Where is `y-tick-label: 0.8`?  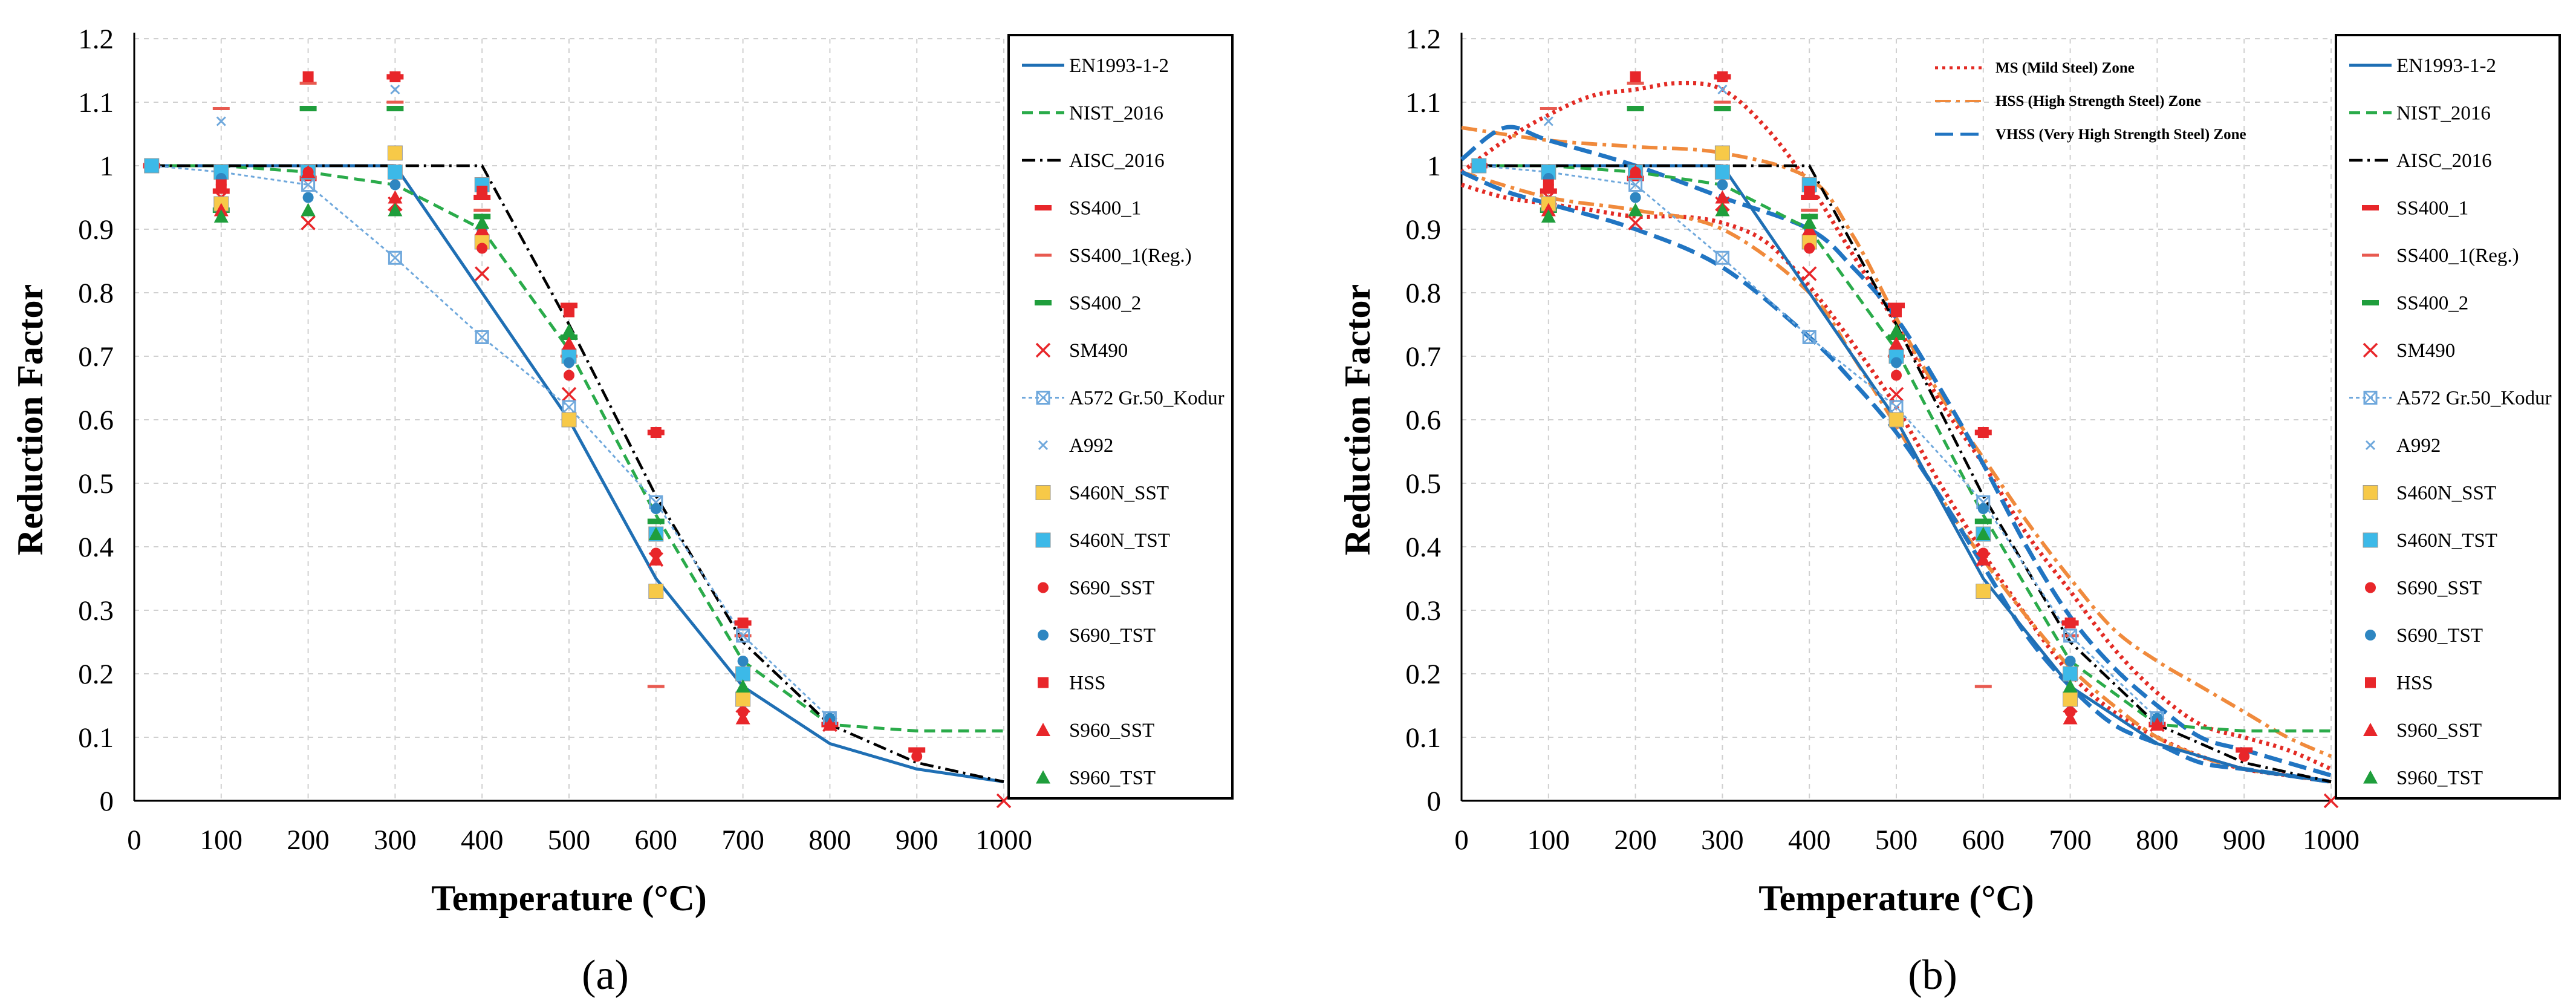
y-tick-label: 0.8 is located at coordinates (96, 294).